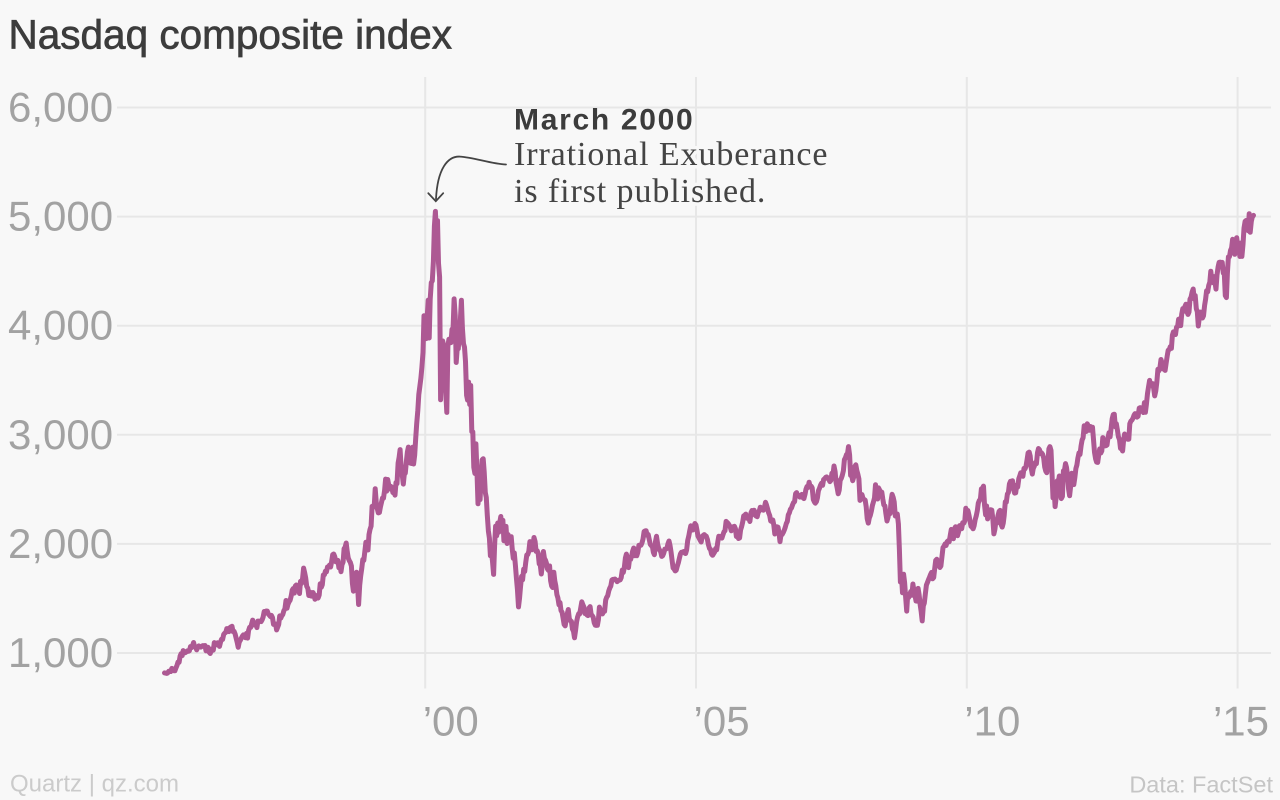 The height and width of the screenshot is (800, 1280). I want to click on svg-text: ’10, so click(992, 721).